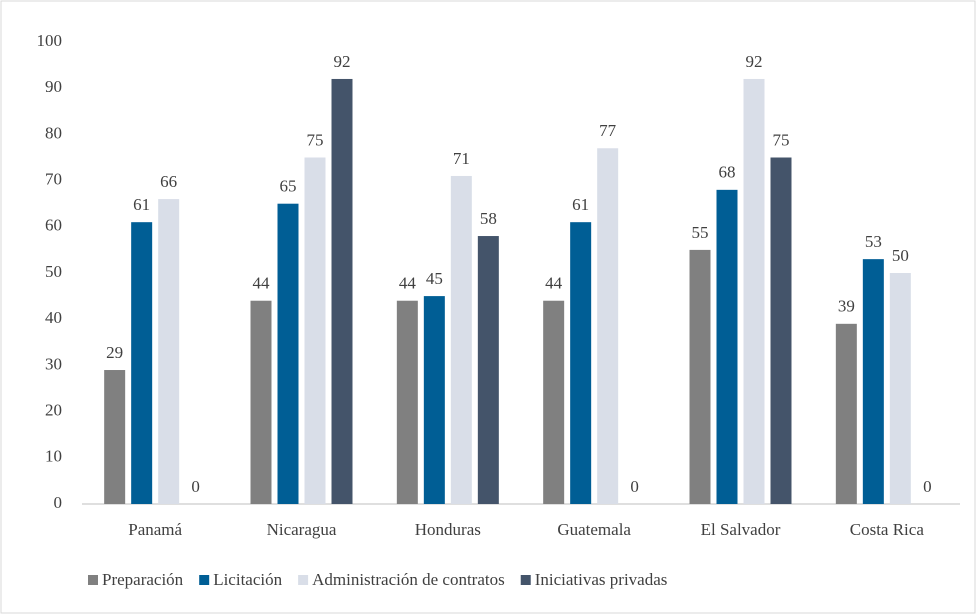 This screenshot has height=614, width=976. What do you see at coordinates (143, 579) in the screenshot?
I see `legend-label: Preparación` at bounding box center [143, 579].